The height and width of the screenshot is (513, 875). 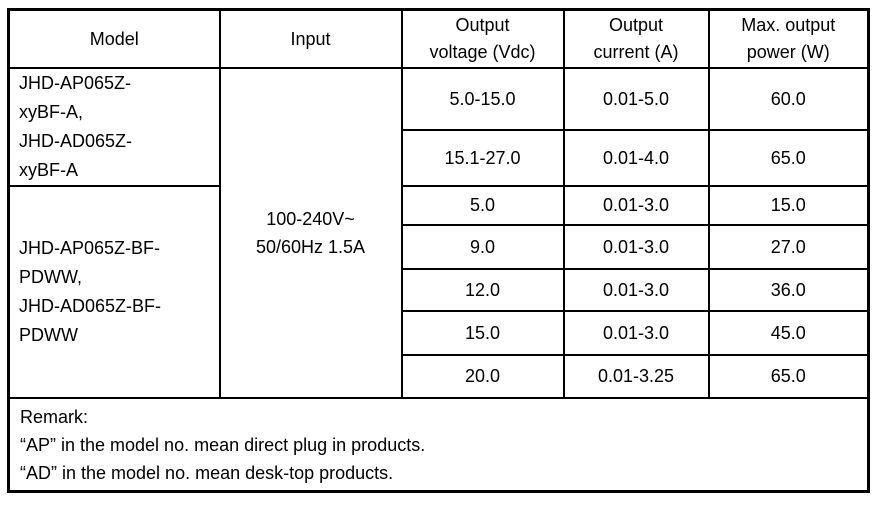 I want to click on column-header-max-output-power: Max. output power (W), so click(x=788, y=38).